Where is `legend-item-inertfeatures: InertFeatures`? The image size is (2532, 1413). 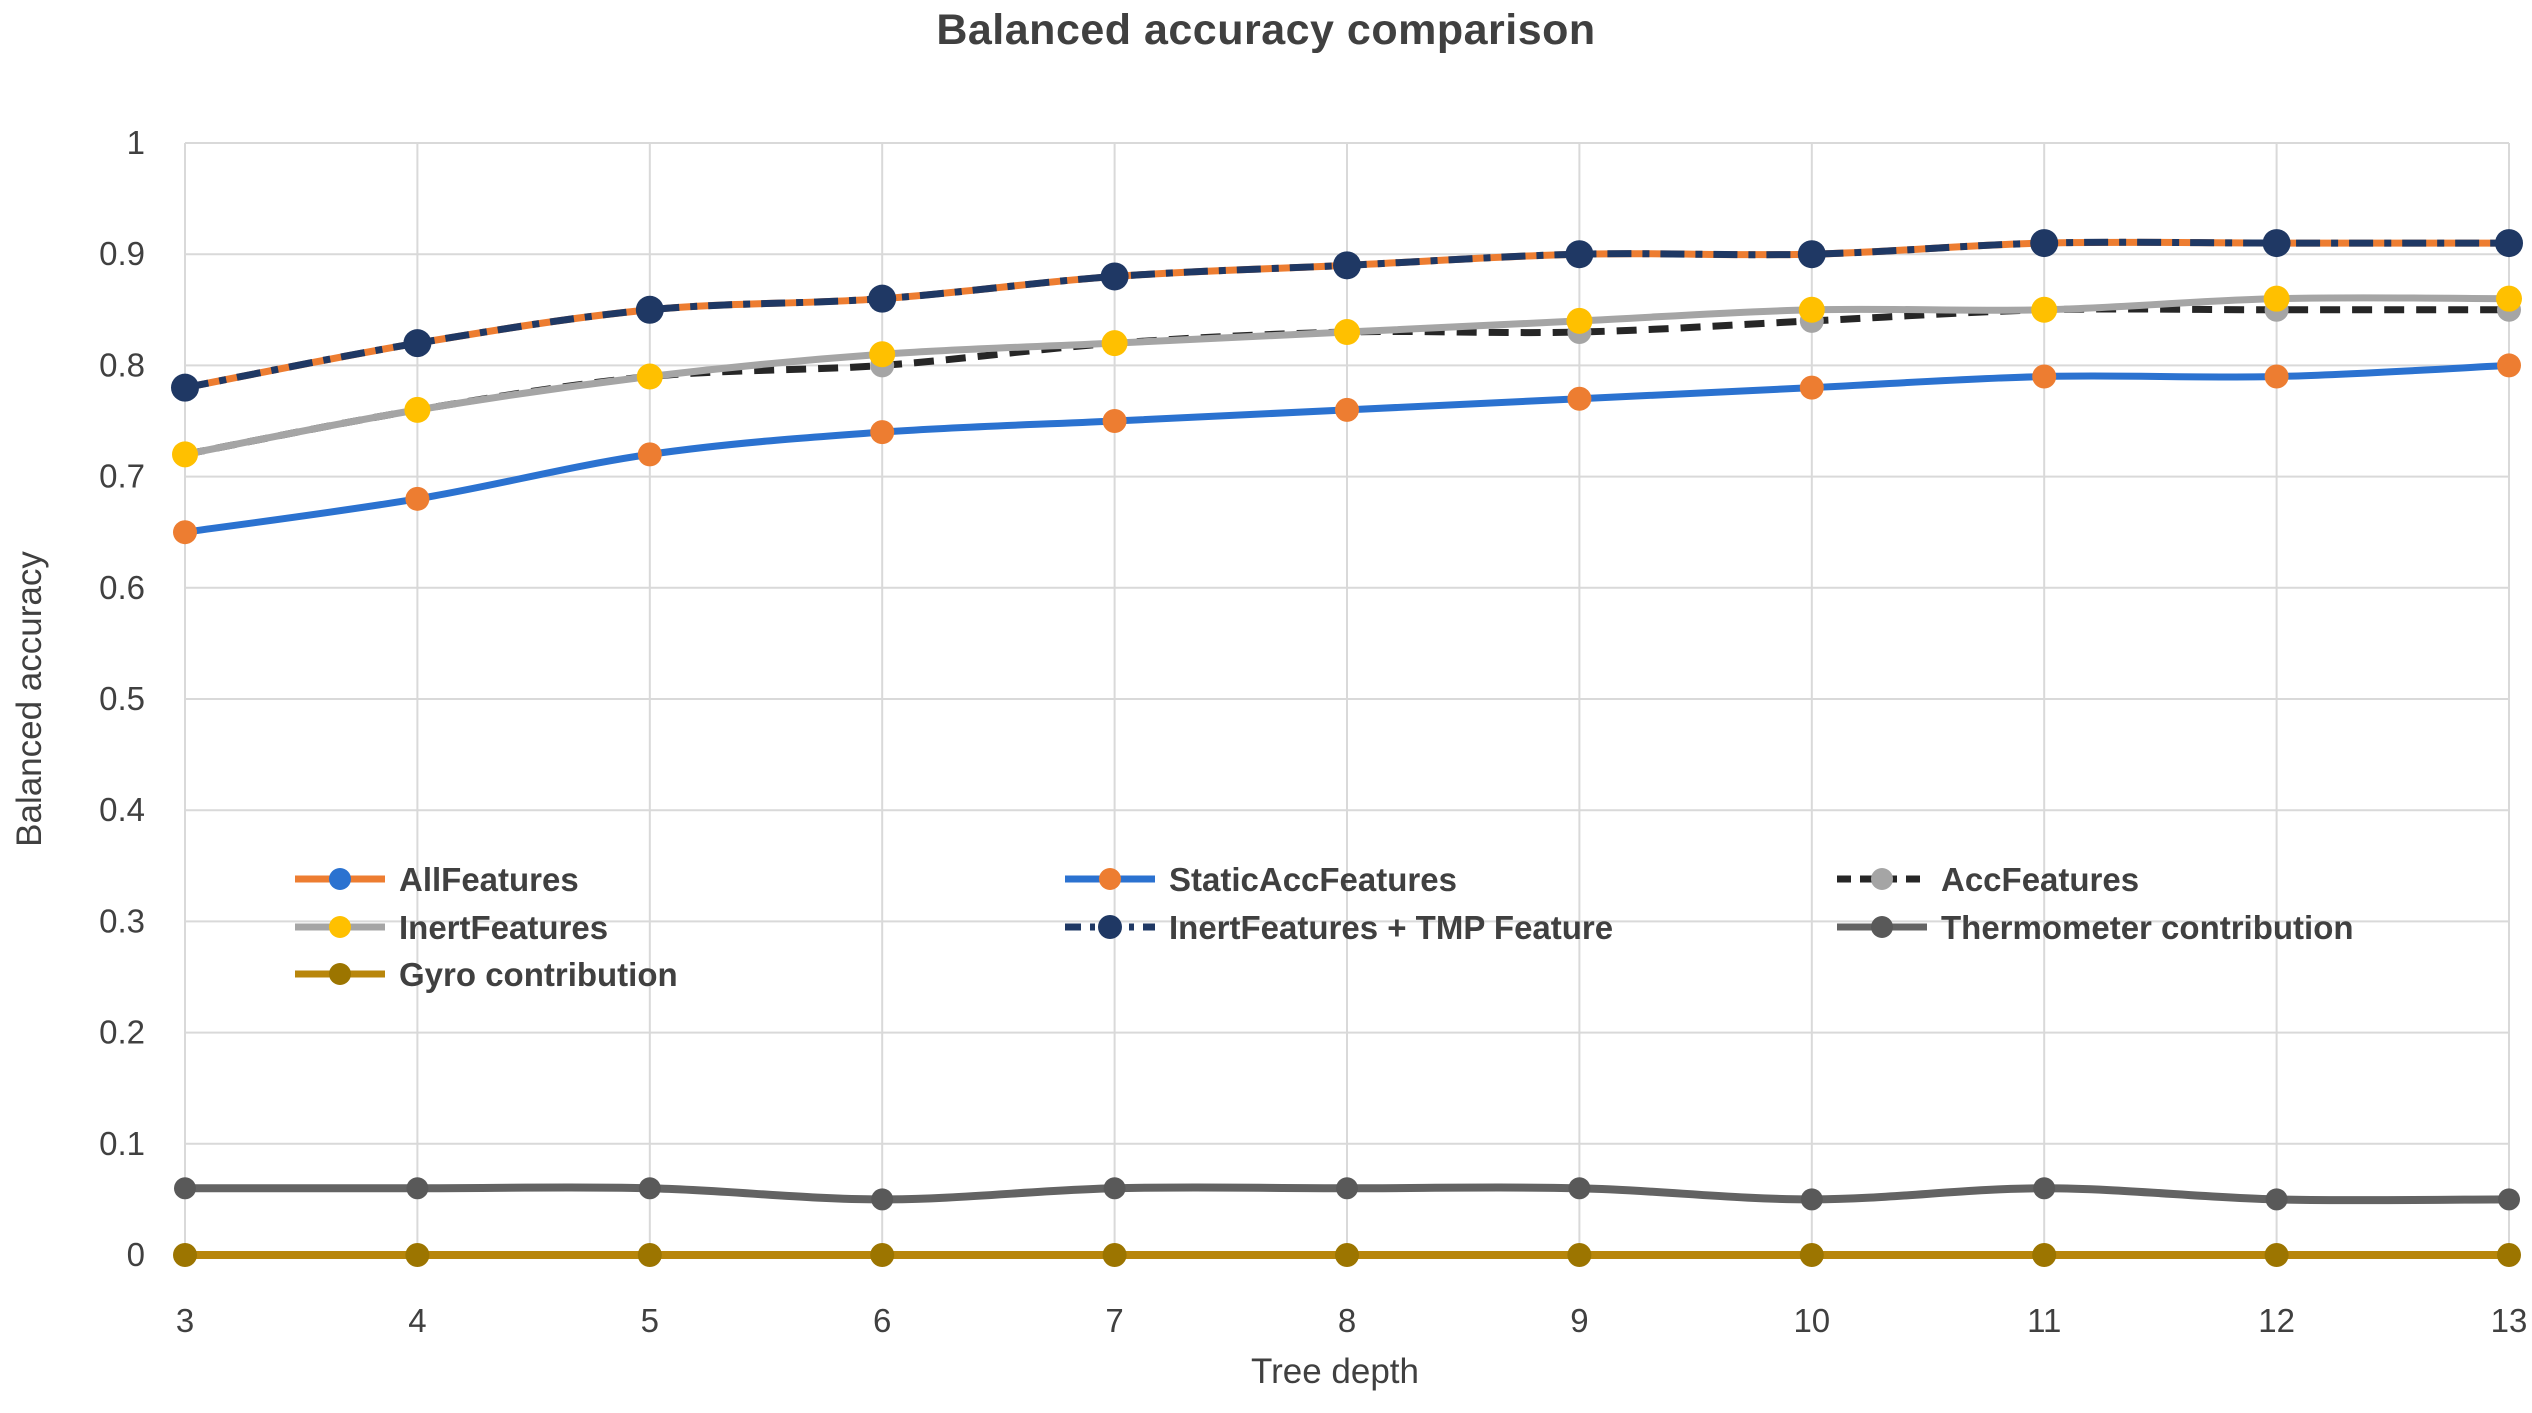
legend-item-inertfeatures: InertFeatures is located at coordinates (451, 927).